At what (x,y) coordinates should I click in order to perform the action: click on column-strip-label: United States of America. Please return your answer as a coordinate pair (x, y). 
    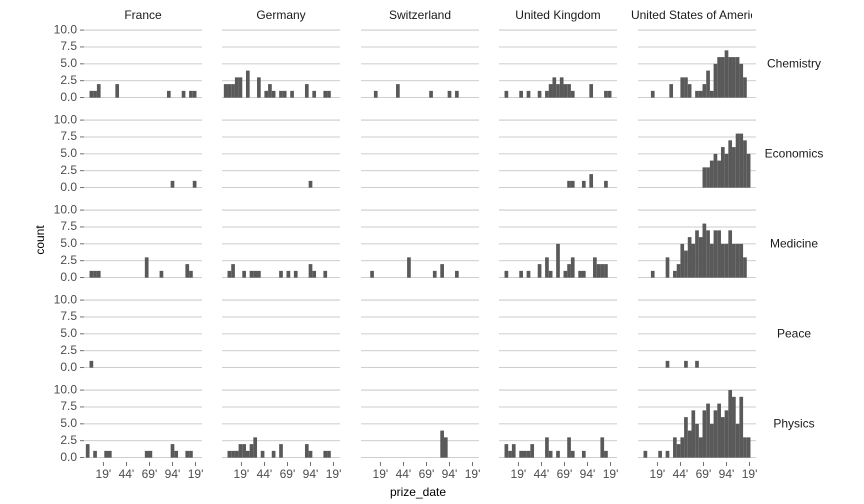
    Looking at the image, I should click on (697, 15).